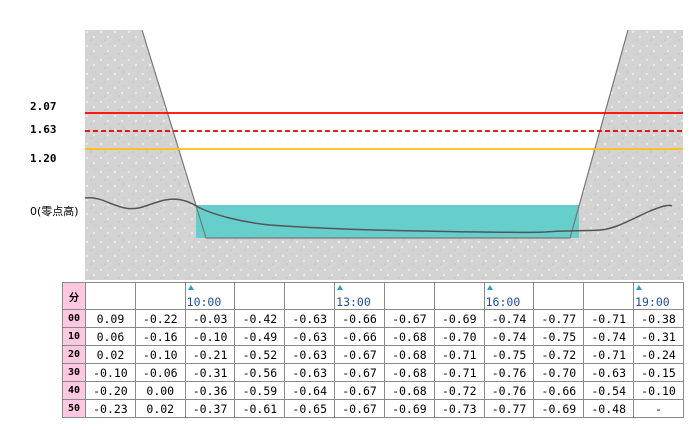  What do you see at coordinates (310, 408) in the screenshot?
I see `value-cell: -0.65` at bounding box center [310, 408].